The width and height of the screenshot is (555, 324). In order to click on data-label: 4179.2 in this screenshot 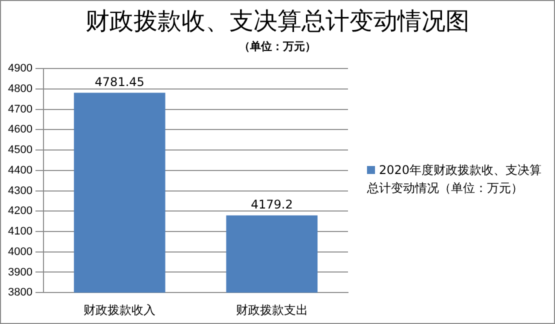, I will do `click(271, 205)`.